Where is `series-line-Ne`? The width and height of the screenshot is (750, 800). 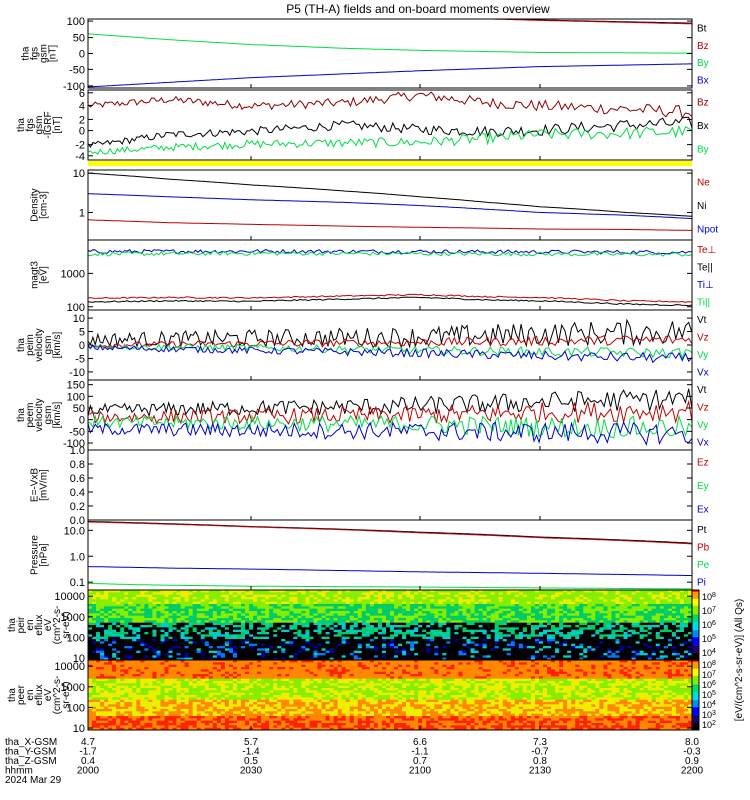 series-line-Ne is located at coordinates (389, 225).